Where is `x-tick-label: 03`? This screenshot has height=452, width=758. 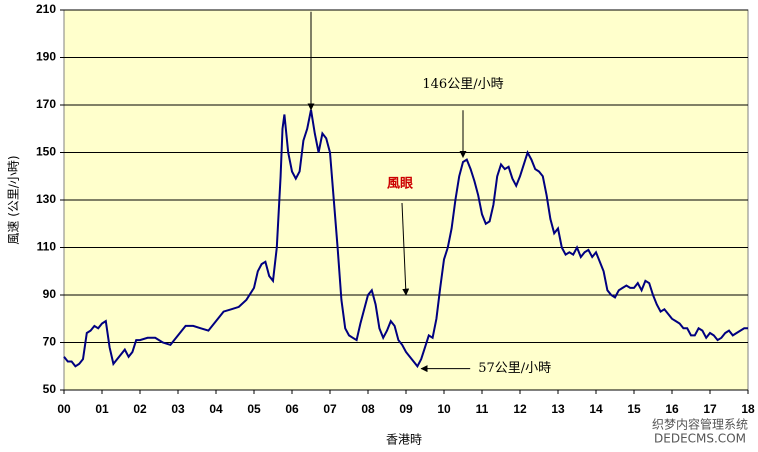
x-tick-label: 03 is located at coordinates (178, 409).